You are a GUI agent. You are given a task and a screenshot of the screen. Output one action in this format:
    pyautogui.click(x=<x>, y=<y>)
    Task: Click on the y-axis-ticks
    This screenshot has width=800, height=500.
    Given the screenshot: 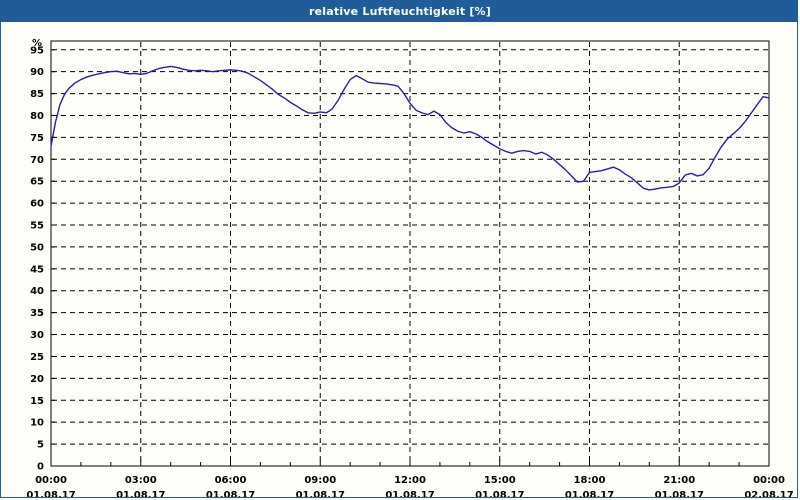 What is the action you would take?
    pyautogui.click(x=53, y=258)
    